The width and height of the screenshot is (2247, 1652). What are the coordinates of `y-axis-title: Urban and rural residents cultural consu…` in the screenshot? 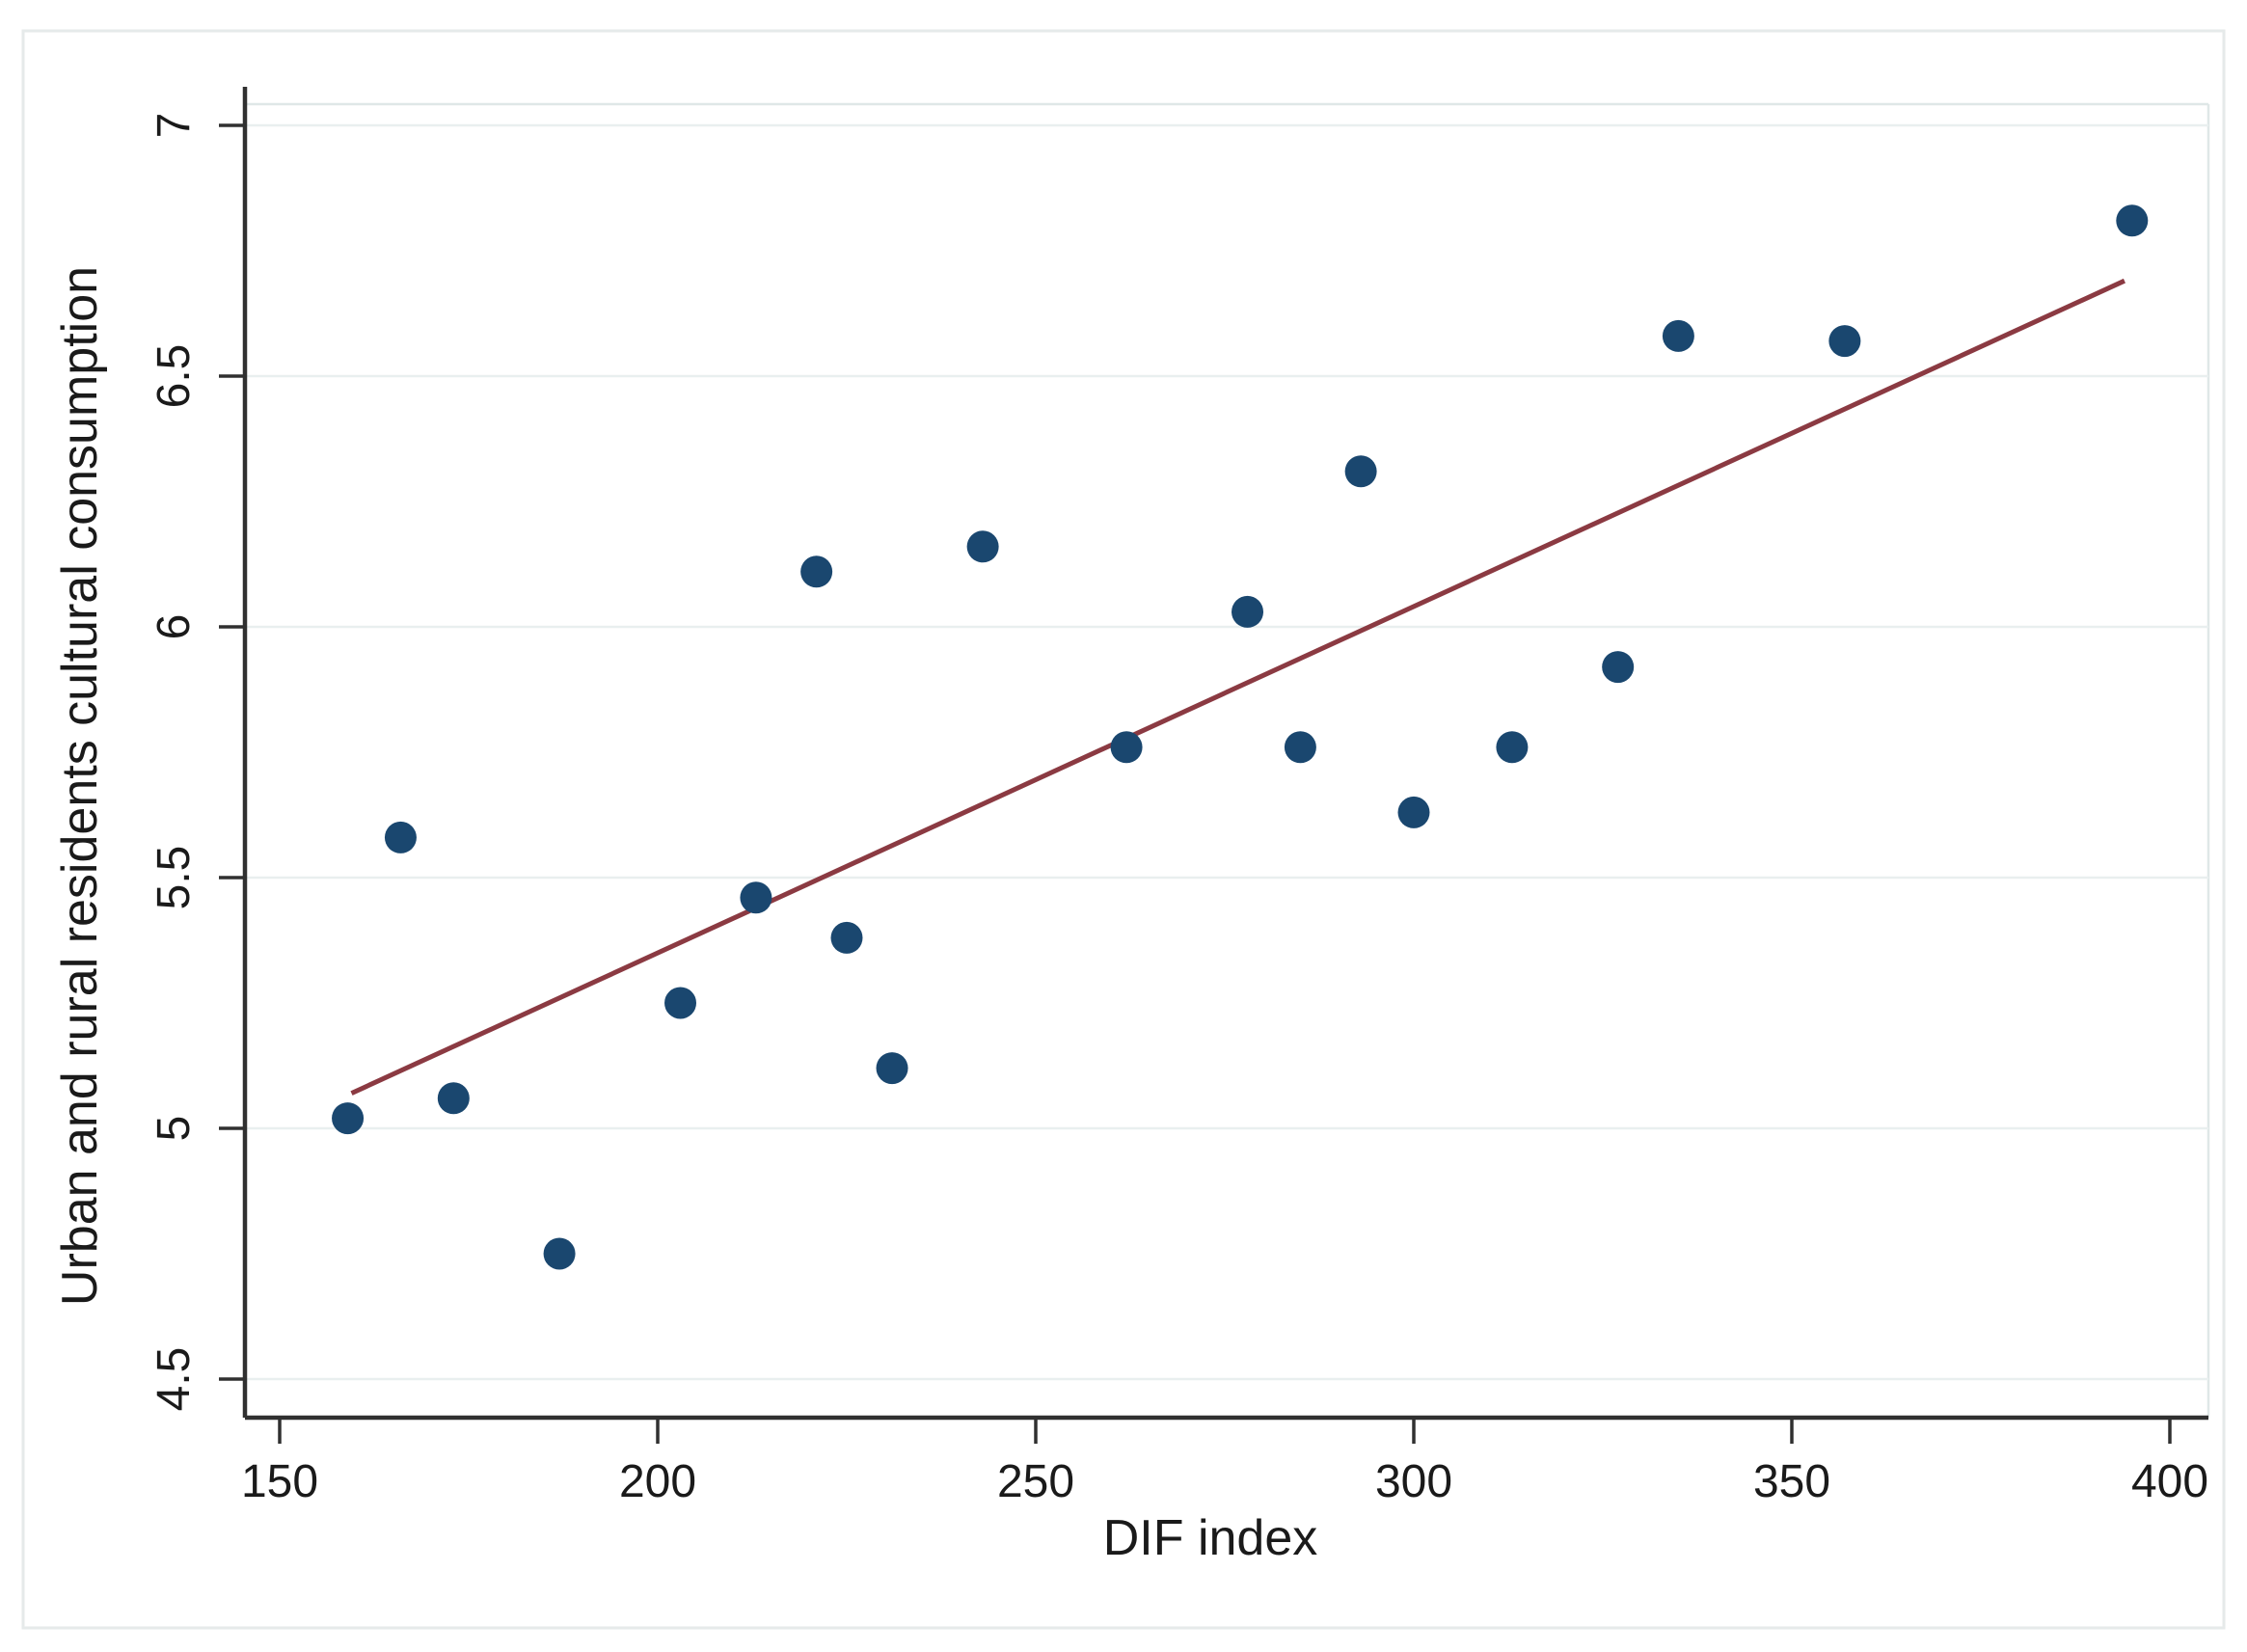 It's located at (80, 786).